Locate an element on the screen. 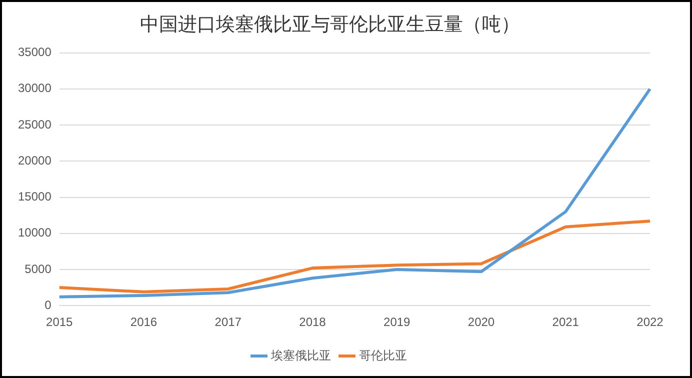  x-tick-label: 2019 is located at coordinates (397, 322).